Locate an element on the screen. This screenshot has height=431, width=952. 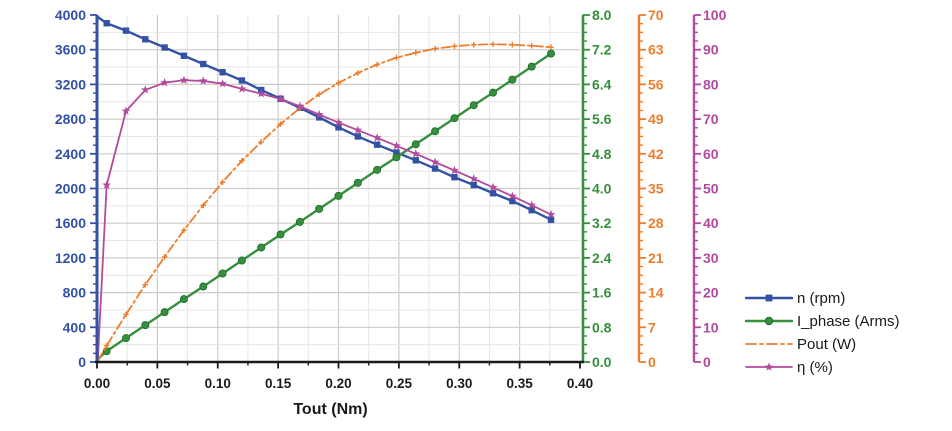
y-tick-label-p: 0 is located at coordinates (652, 362).